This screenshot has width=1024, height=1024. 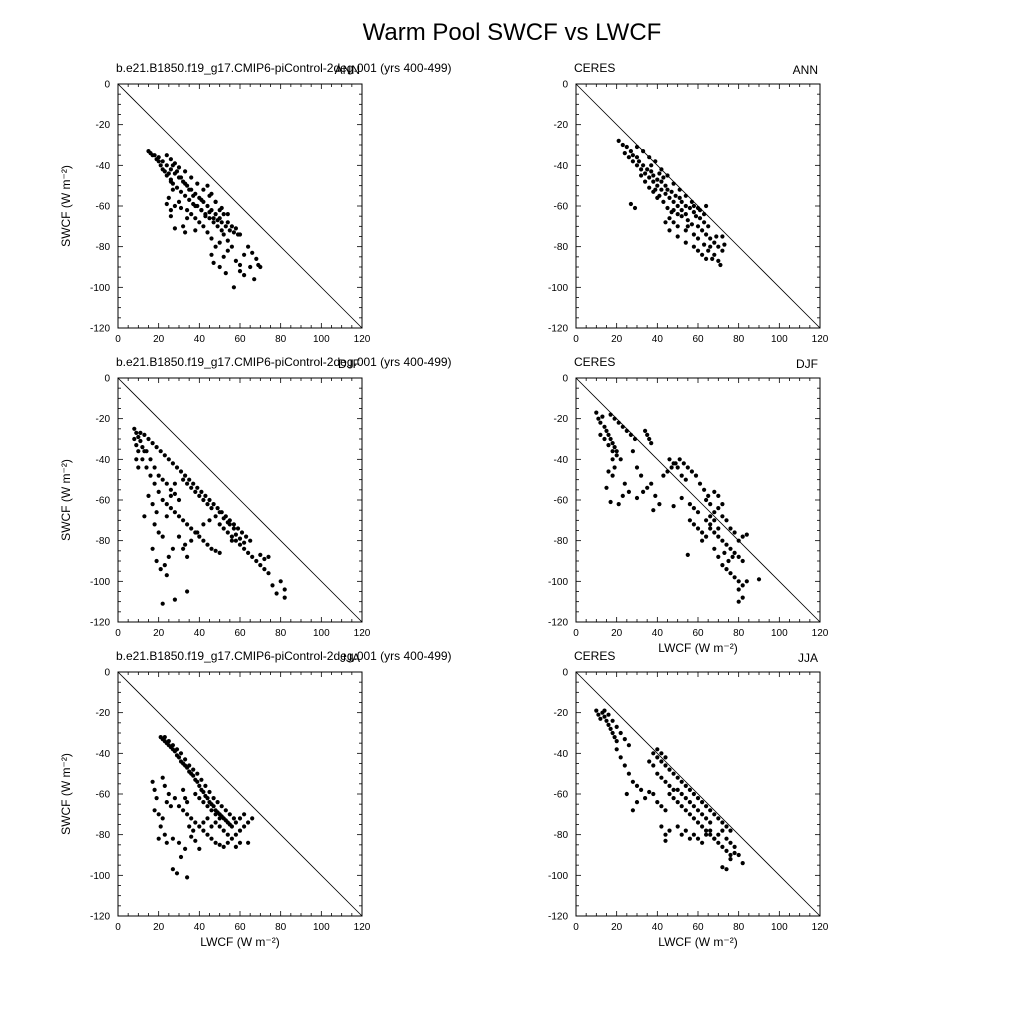 What do you see at coordinates (100, 917) in the screenshot?
I see `y-tick-label: -120` at bounding box center [100, 917].